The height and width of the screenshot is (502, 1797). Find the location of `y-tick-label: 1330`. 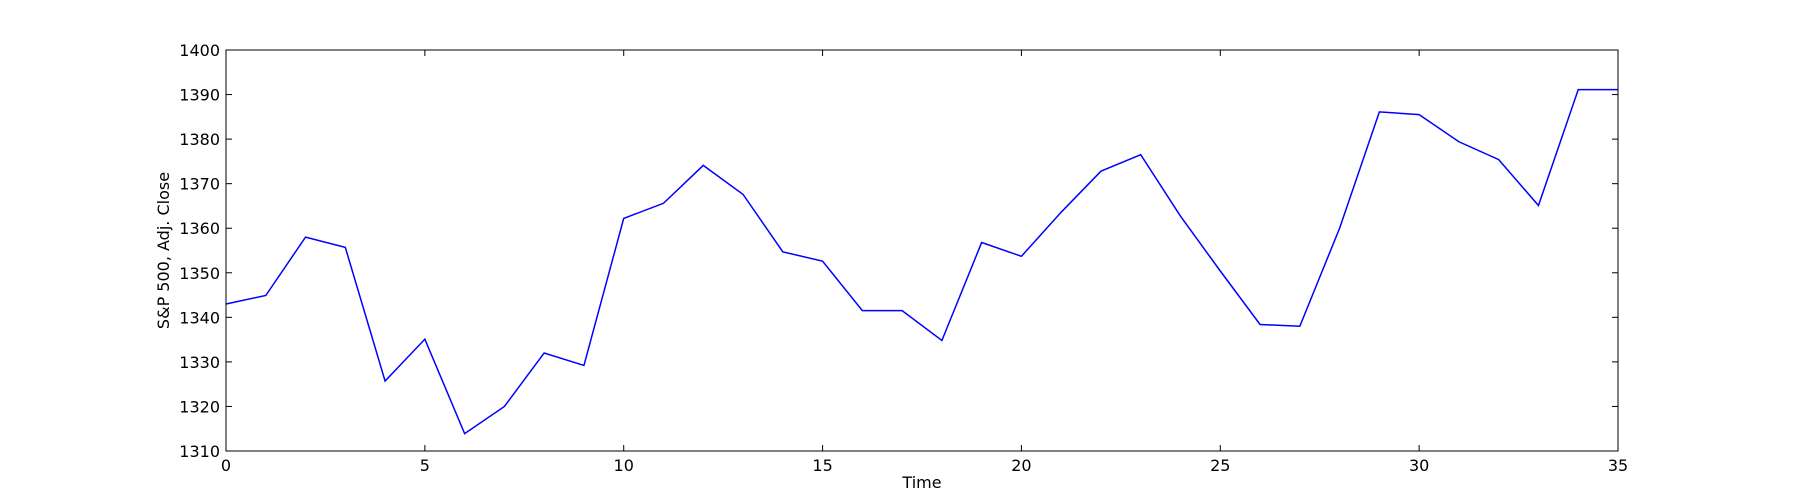

y-tick-label: 1330 is located at coordinates (199, 362).